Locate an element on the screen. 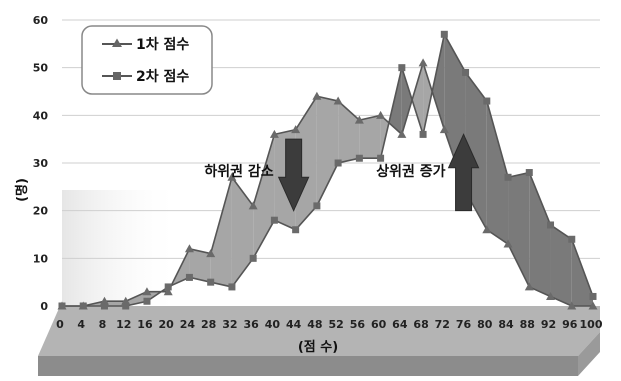 The height and width of the screenshot is (381, 621). chart-wall-shade is located at coordinates (122, 247).